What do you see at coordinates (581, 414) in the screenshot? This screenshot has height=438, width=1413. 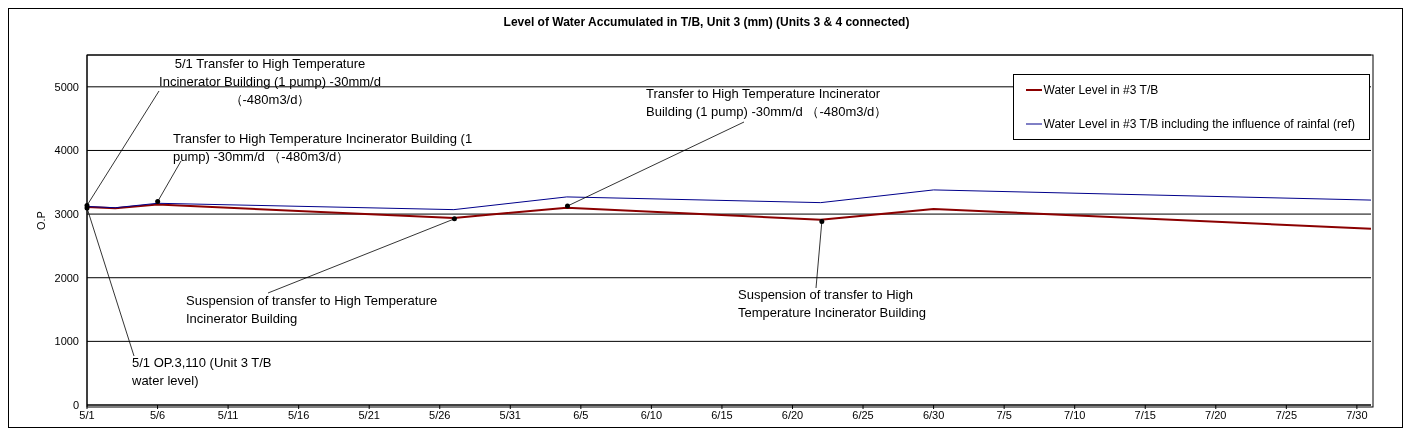 I see `x-tick-label: 6/5` at bounding box center [581, 414].